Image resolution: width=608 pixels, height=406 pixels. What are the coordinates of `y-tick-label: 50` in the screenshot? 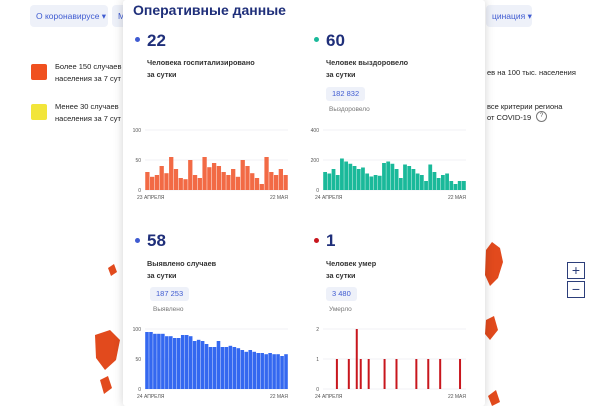 It's located at (138, 360).